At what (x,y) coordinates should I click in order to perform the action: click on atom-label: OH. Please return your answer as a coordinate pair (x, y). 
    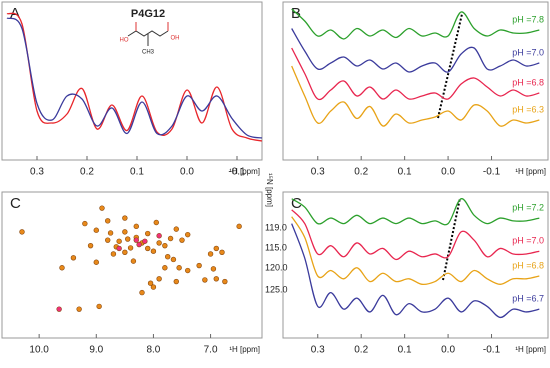
    Looking at the image, I should click on (175, 39).